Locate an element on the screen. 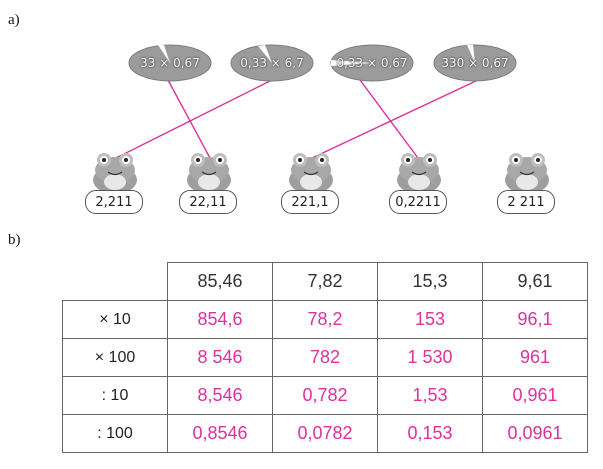 Image resolution: width=603 pixels, height=469 pixels. frog-answer: 2,211 is located at coordinates (114, 202).